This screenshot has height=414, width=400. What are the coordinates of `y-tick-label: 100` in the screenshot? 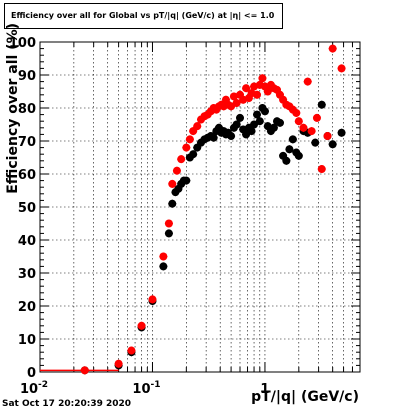 It's located at (22, 43).